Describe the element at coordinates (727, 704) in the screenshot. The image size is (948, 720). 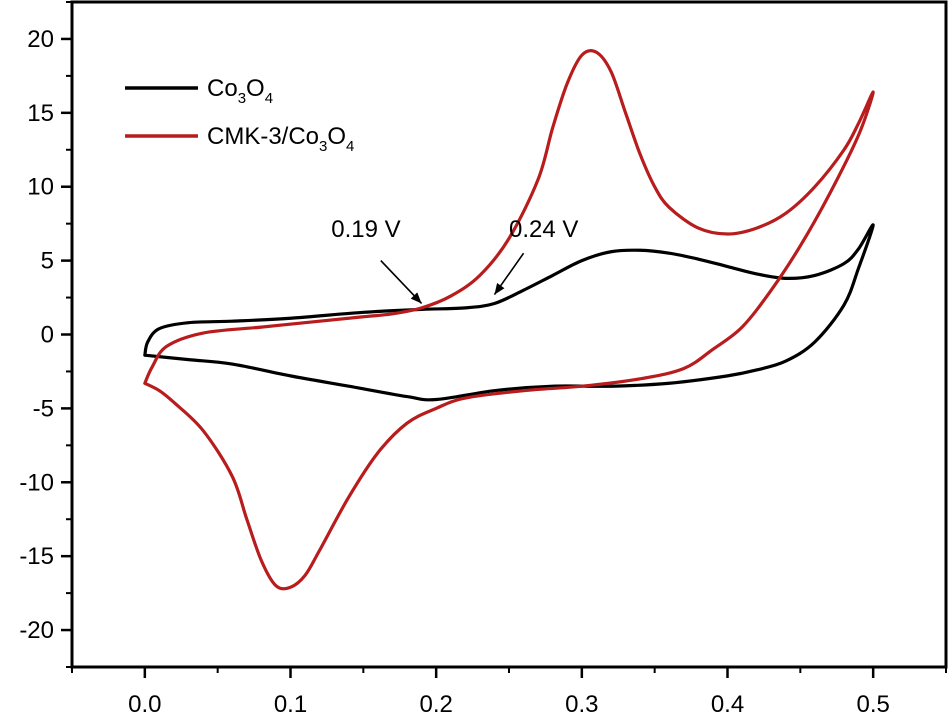
I see `x-tick-label: 0.4` at that location.